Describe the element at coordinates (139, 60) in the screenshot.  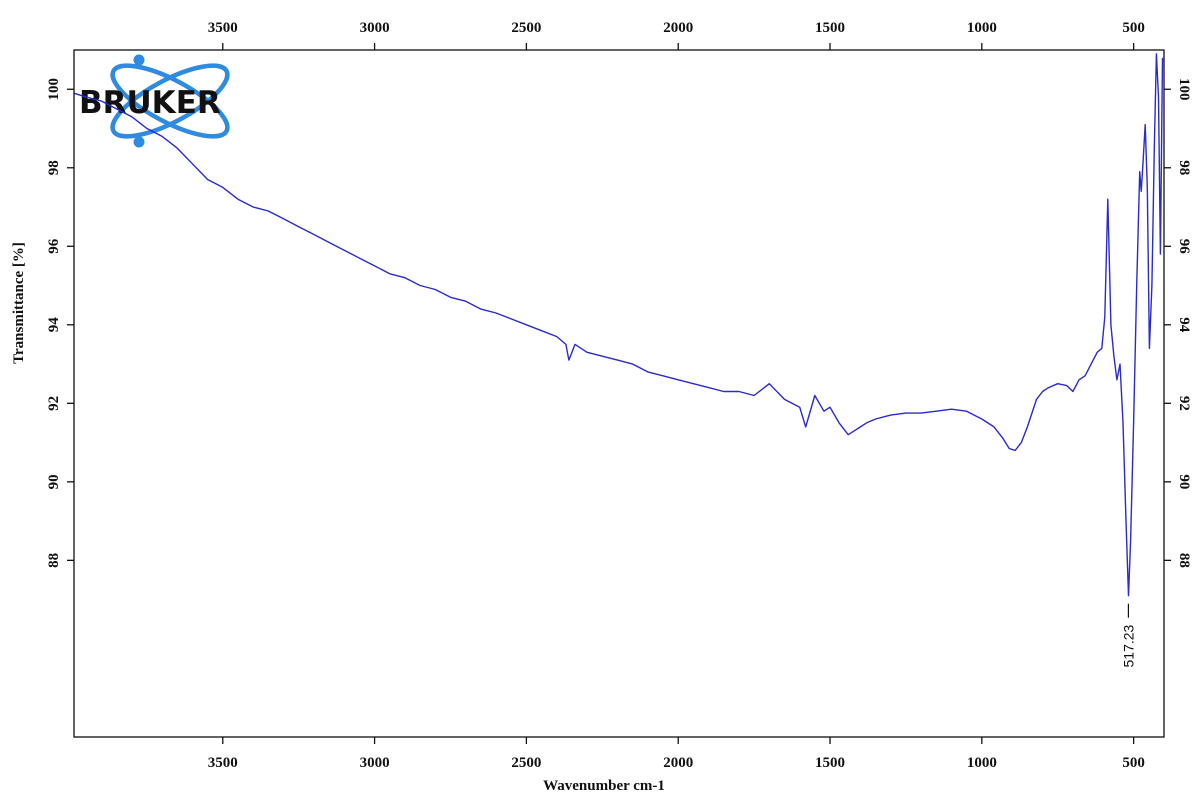
I see `logo-electron-top-icon` at that location.